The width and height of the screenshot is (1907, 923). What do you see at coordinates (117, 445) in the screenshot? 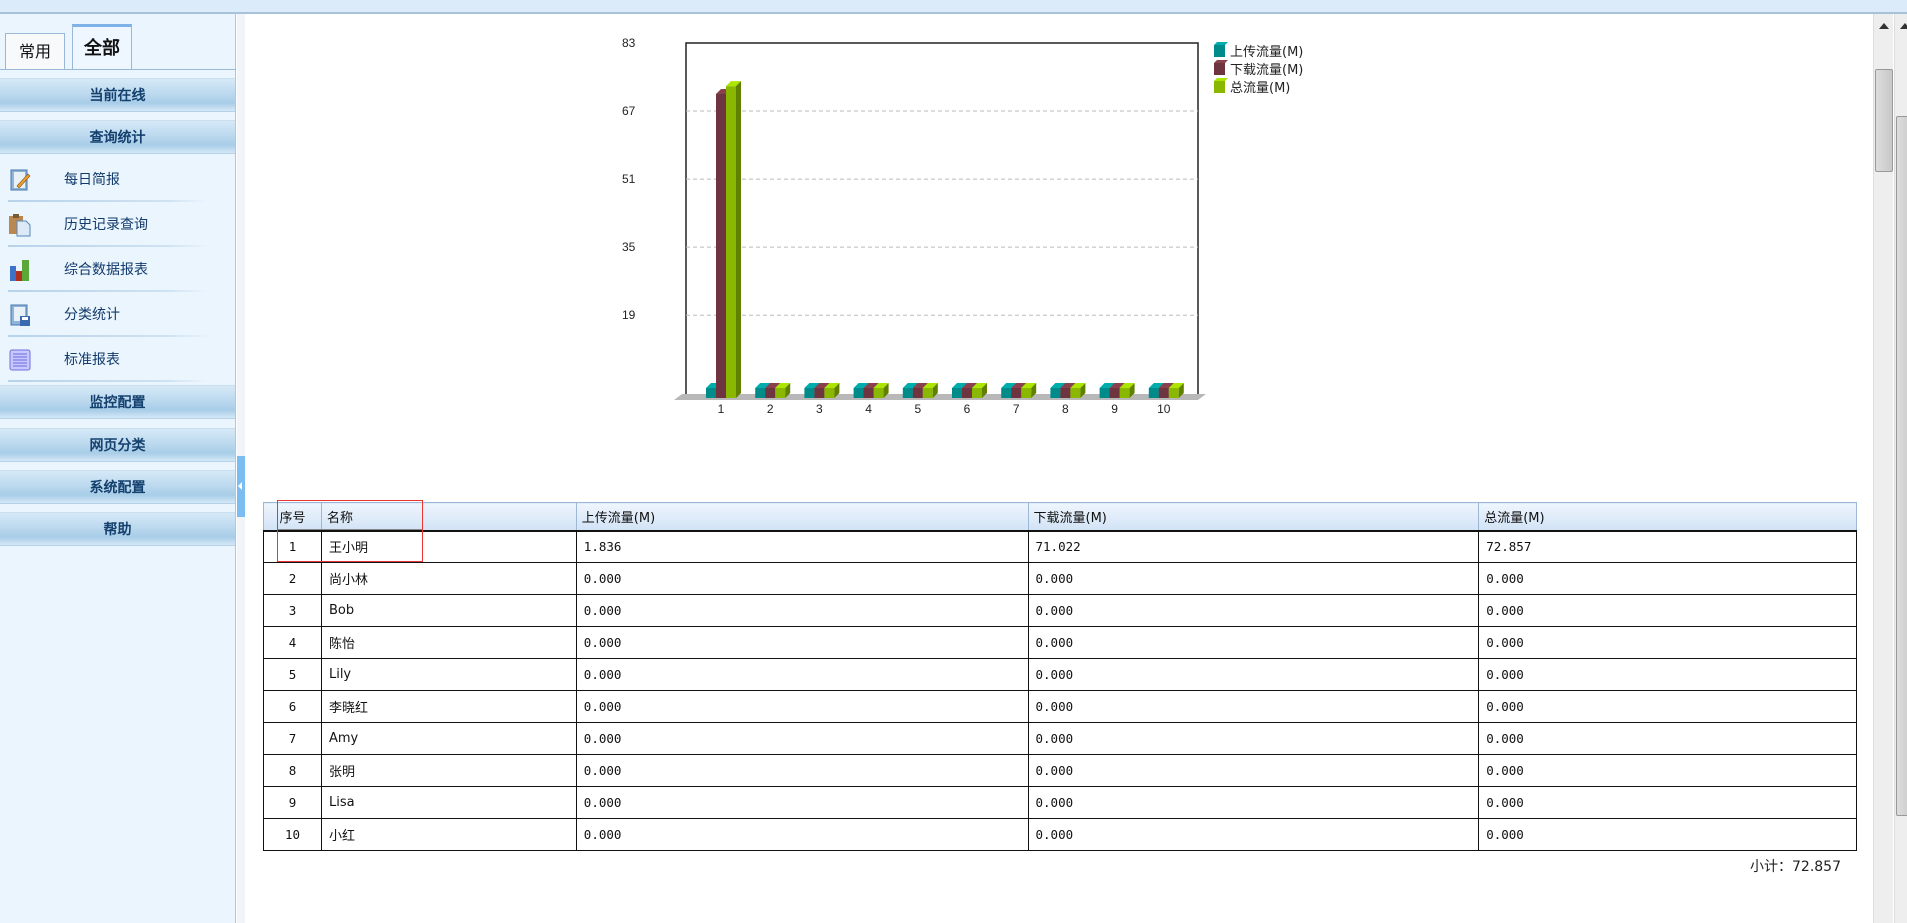
I see `section-web-category: 网页分类` at bounding box center [117, 445].